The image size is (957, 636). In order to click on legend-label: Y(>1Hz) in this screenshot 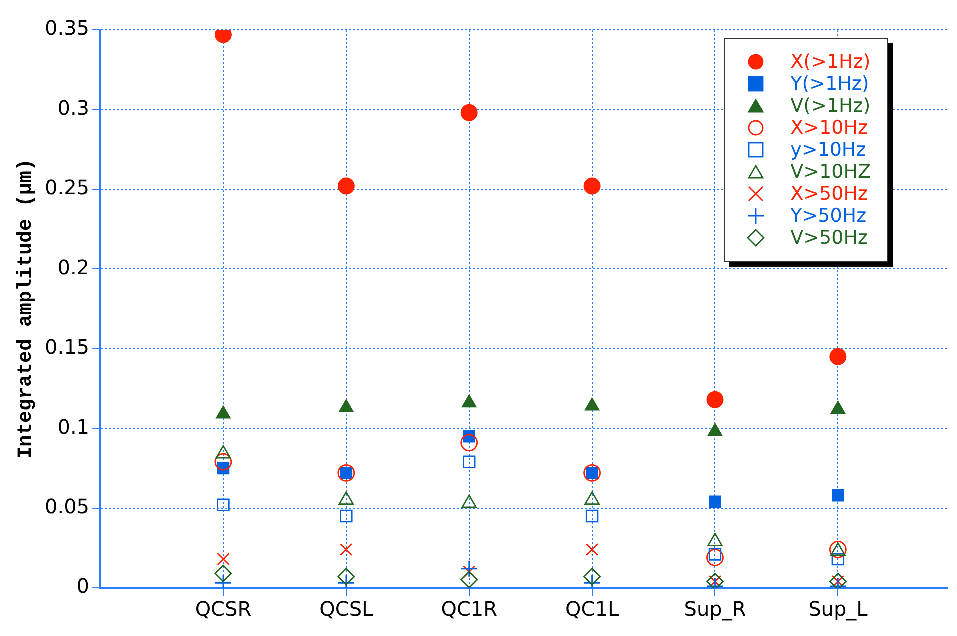, I will do `click(830, 84)`.